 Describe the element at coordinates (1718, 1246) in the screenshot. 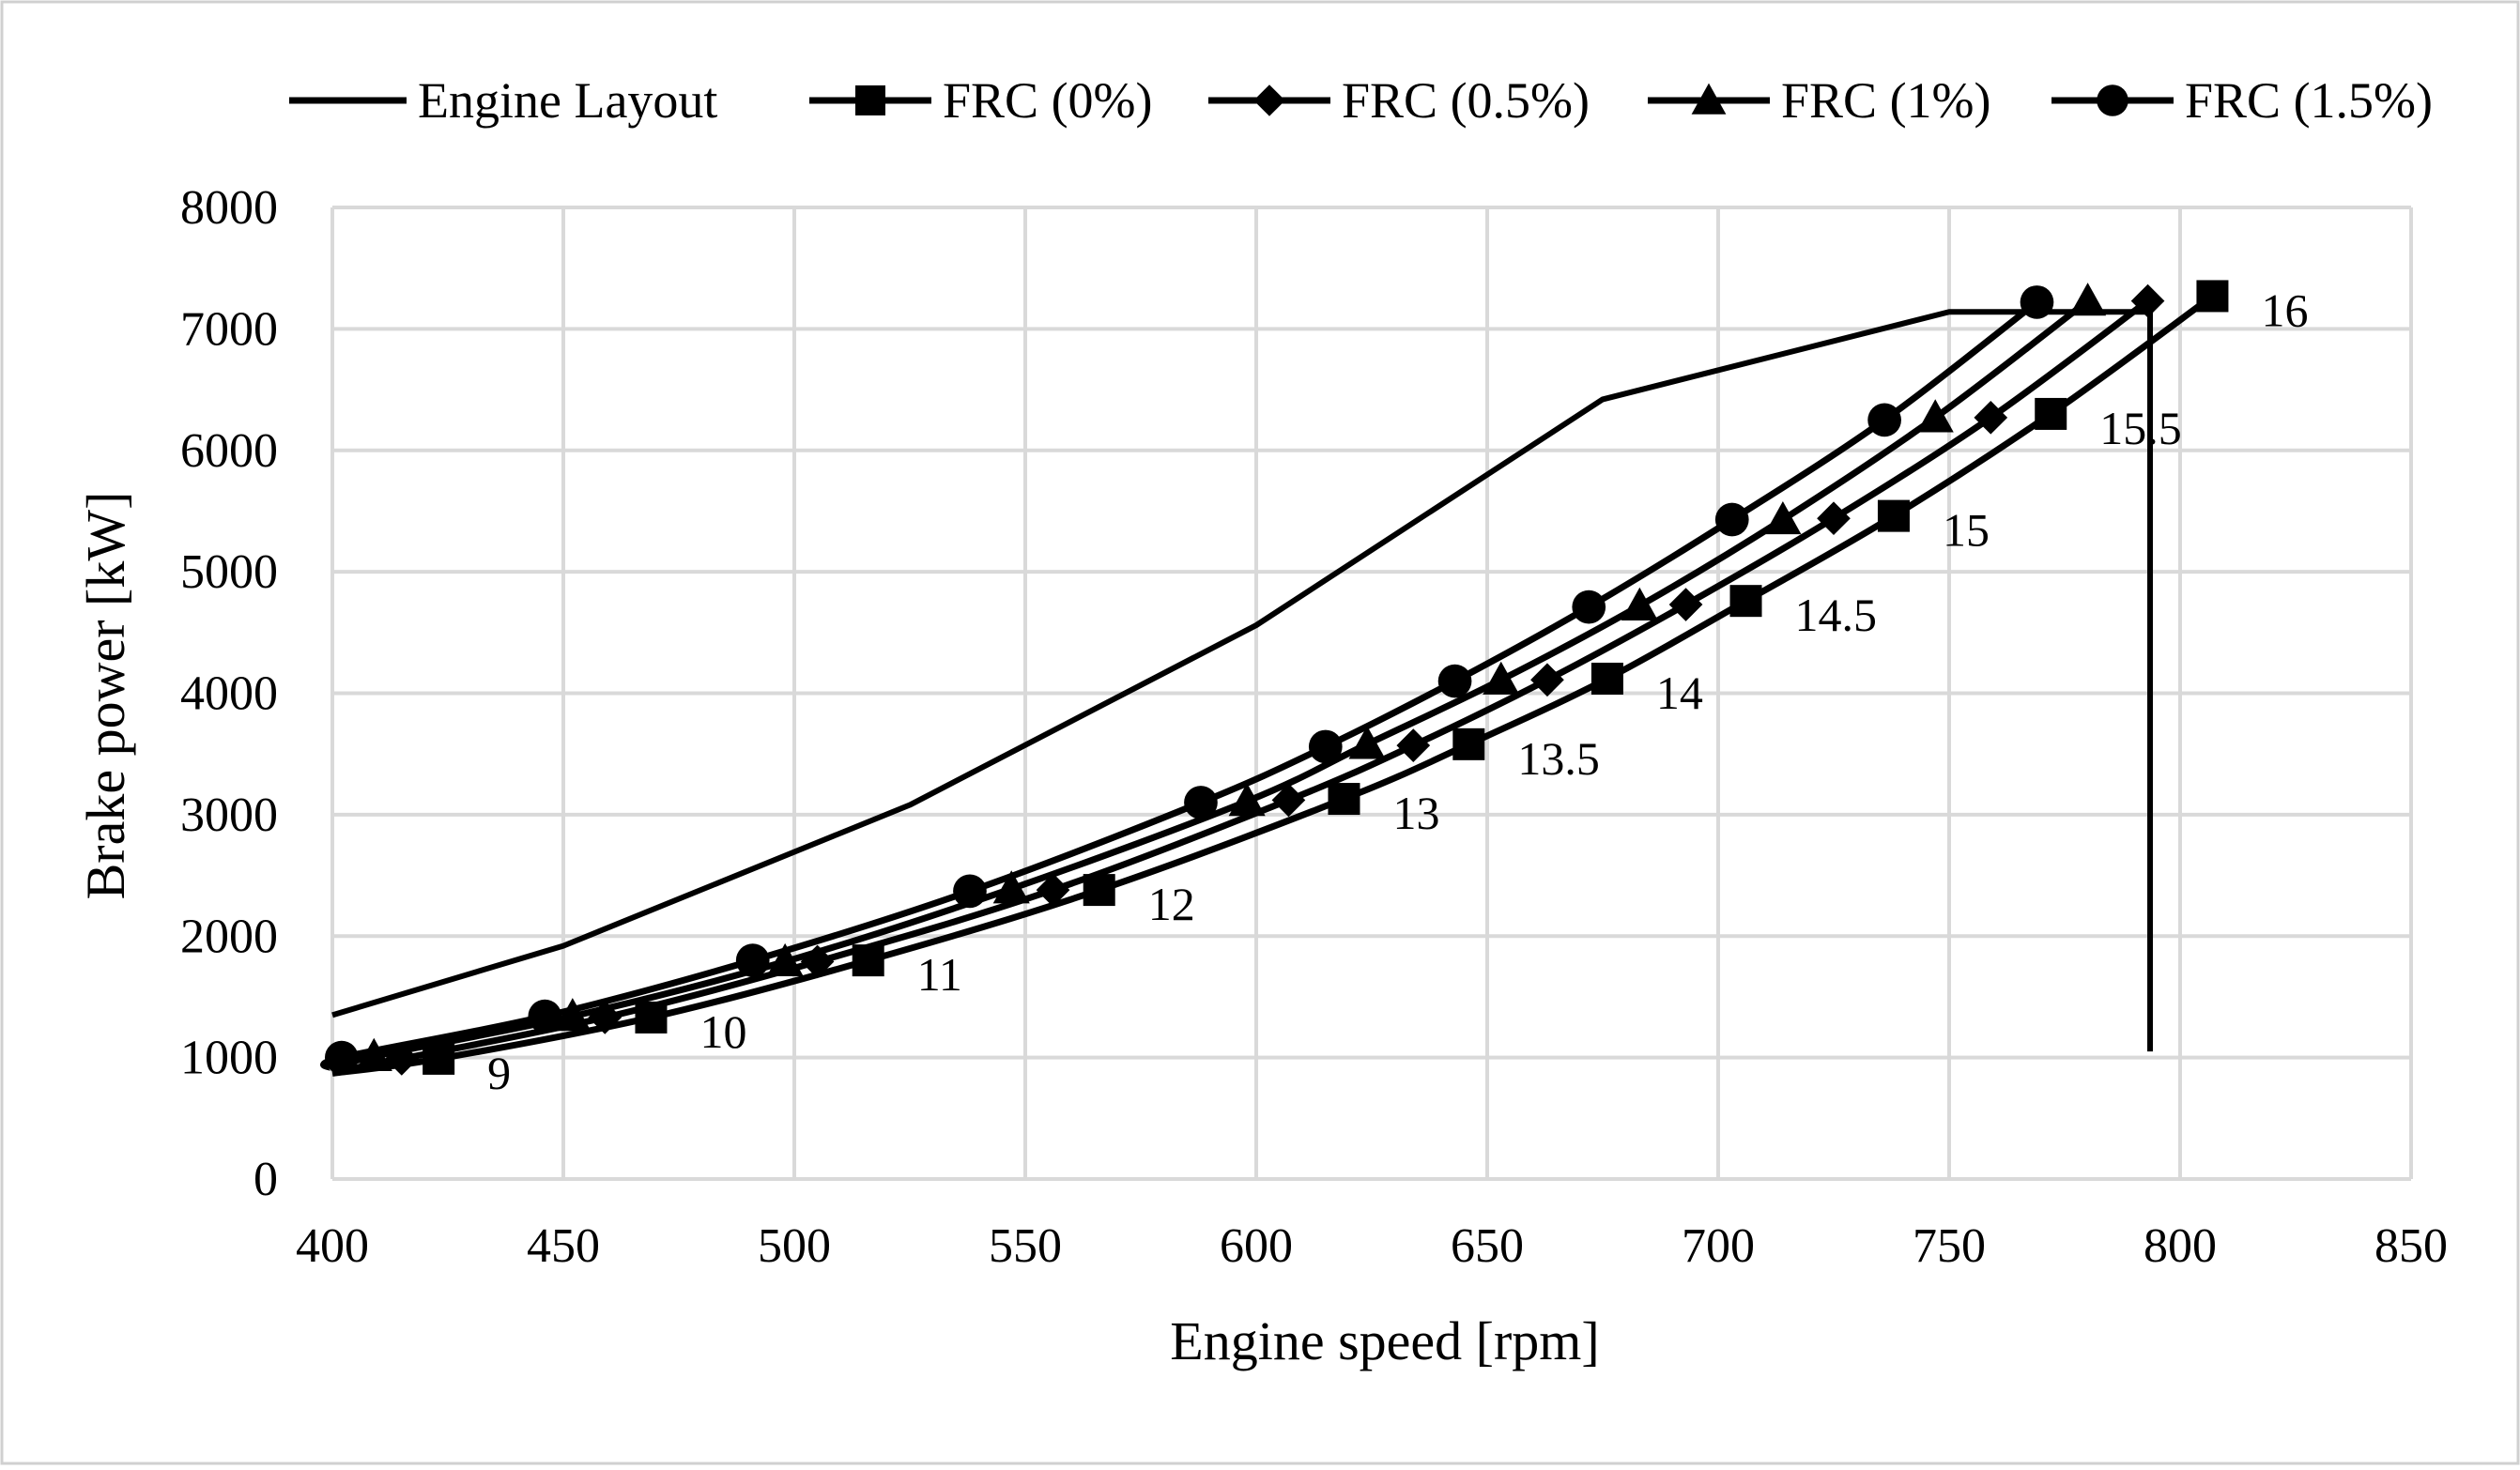

I see `x-tick-label: 700` at that location.